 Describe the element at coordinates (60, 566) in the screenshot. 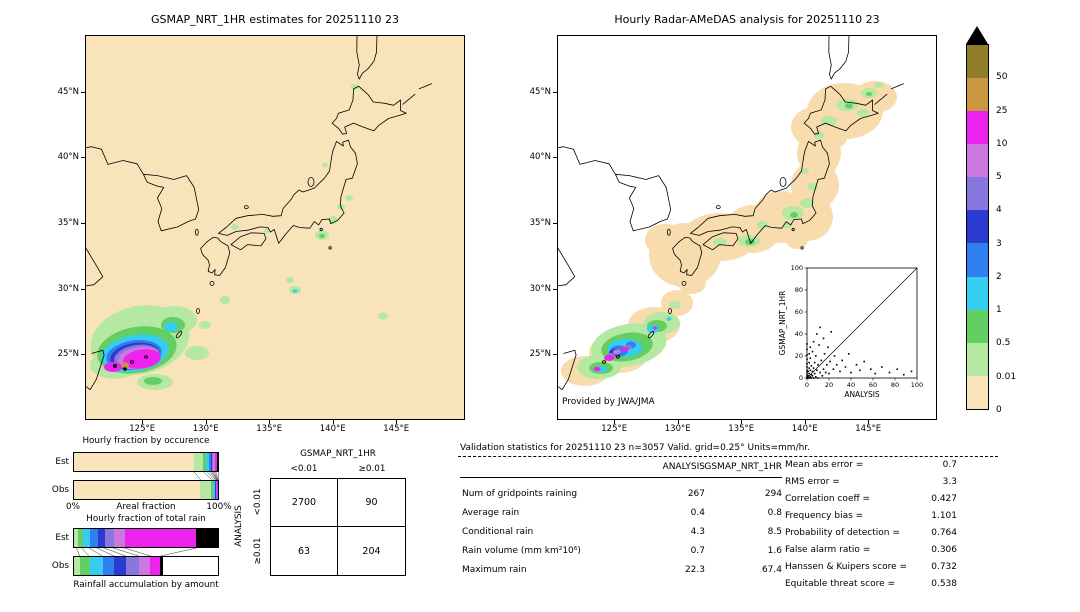

I see `obs-label: Obs` at that location.